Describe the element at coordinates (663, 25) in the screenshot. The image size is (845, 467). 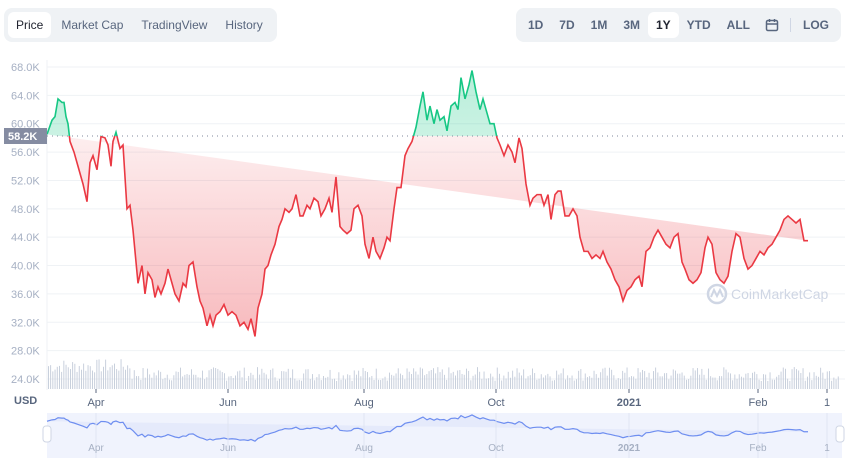
I see `range-1y: 1Y` at that location.